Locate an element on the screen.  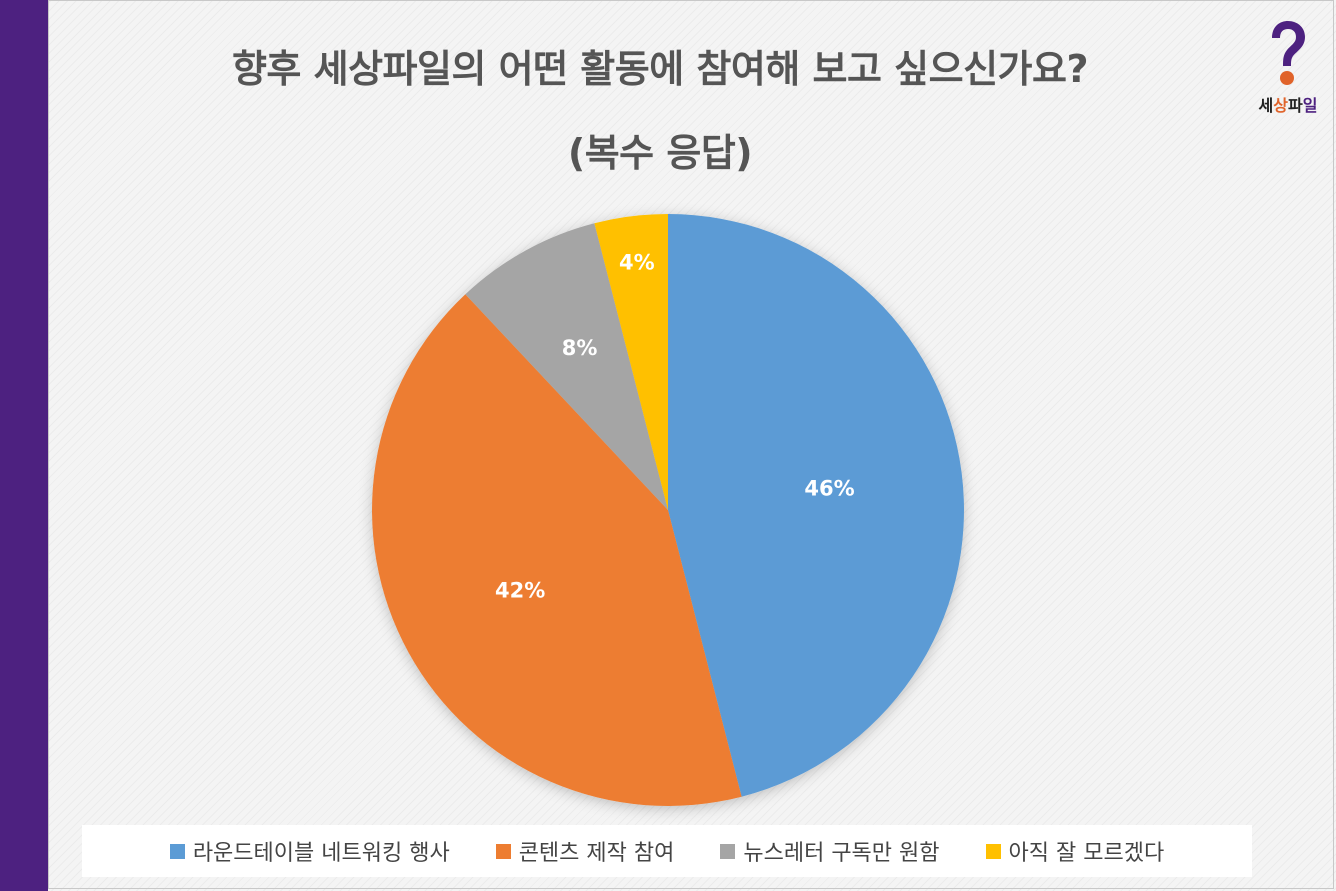
data-label-unsure: 4% is located at coordinates (637, 262).